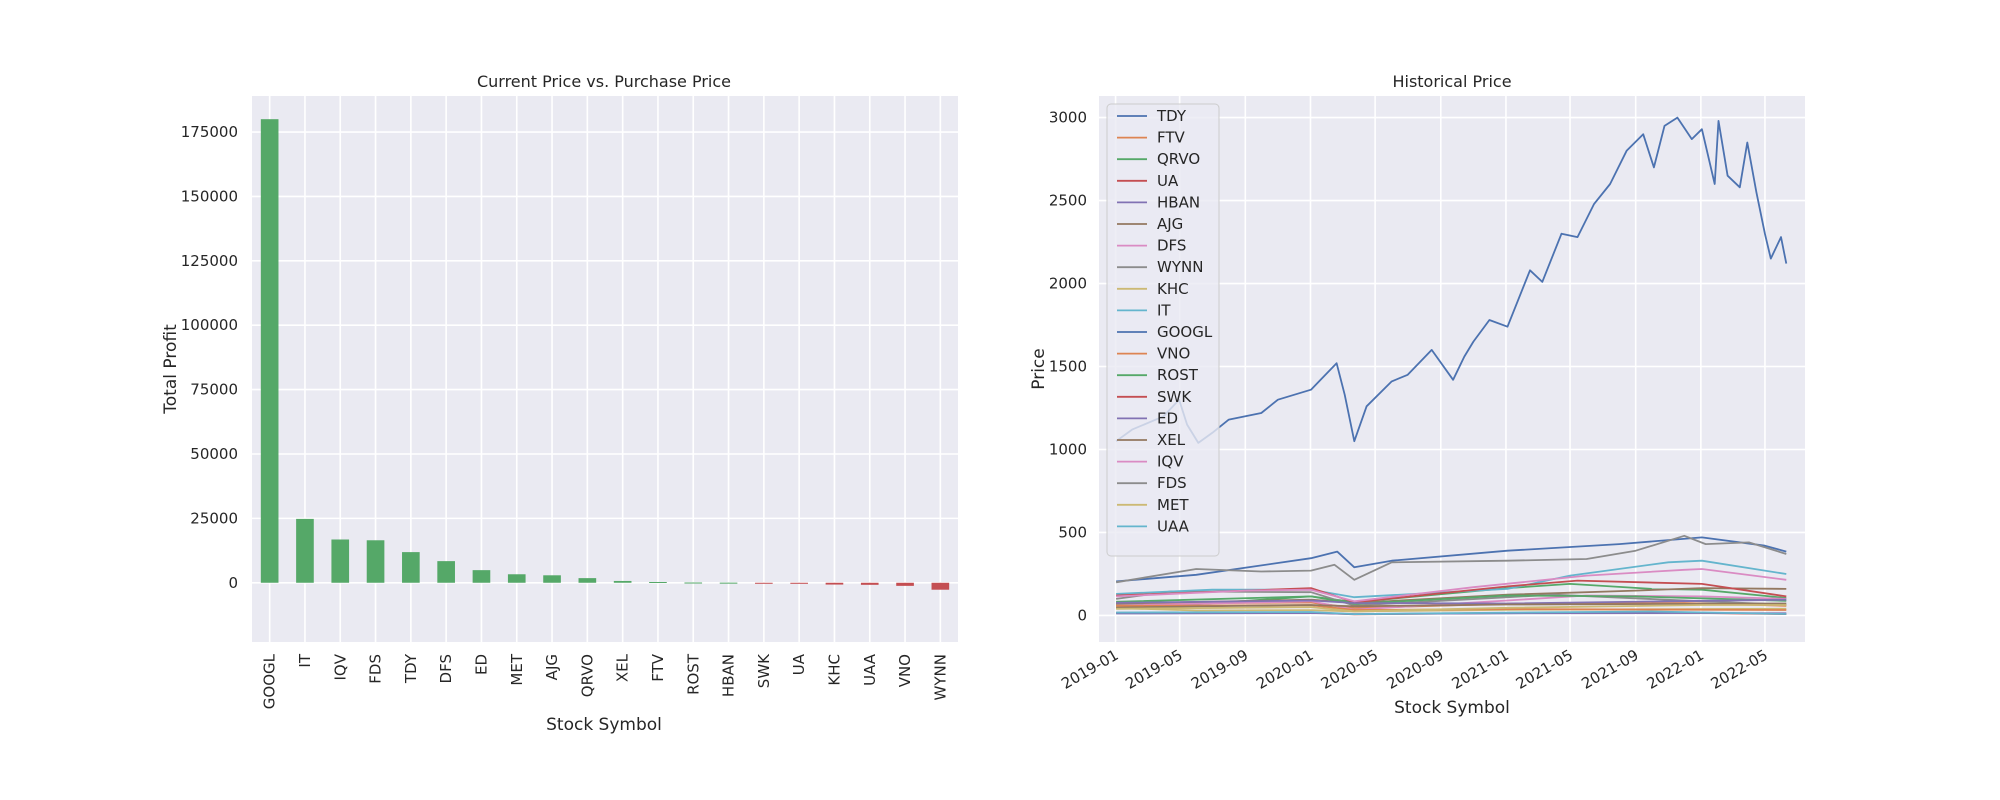  Describe the element at coordinates (1451, 612) in the screenshot. I see `line-uaa` at that location.